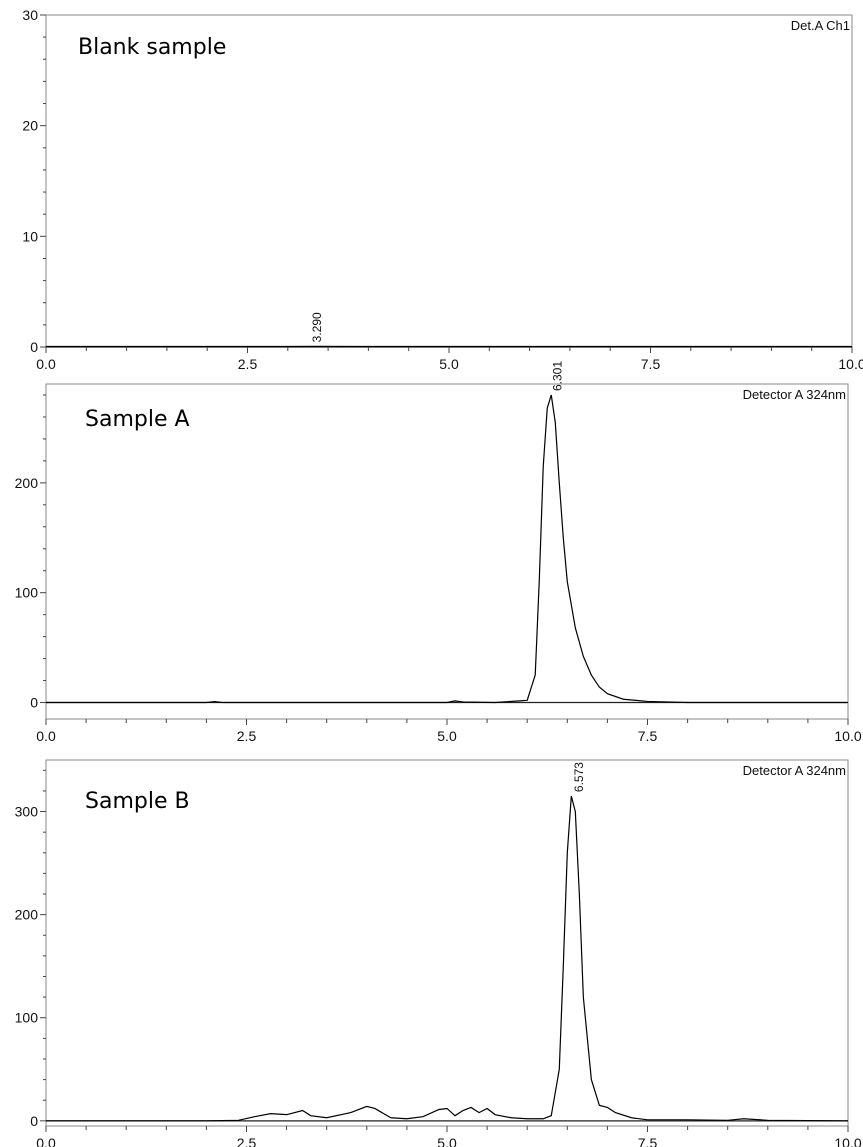  What do you see at coordinates (30, 236) in the screenshot?
I see `y-tick-label: 10` at bounding box center [30, 236].